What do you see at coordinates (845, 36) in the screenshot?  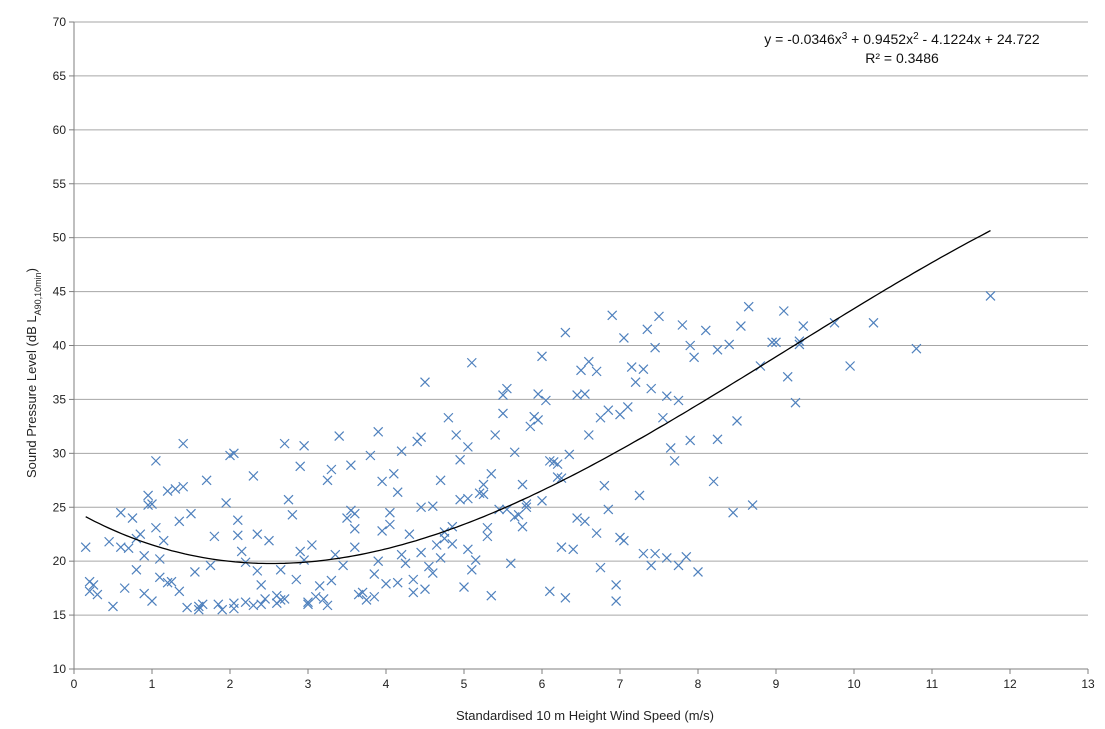 I see `eqn-sup-3: 3` at bounding box center [845, 36].